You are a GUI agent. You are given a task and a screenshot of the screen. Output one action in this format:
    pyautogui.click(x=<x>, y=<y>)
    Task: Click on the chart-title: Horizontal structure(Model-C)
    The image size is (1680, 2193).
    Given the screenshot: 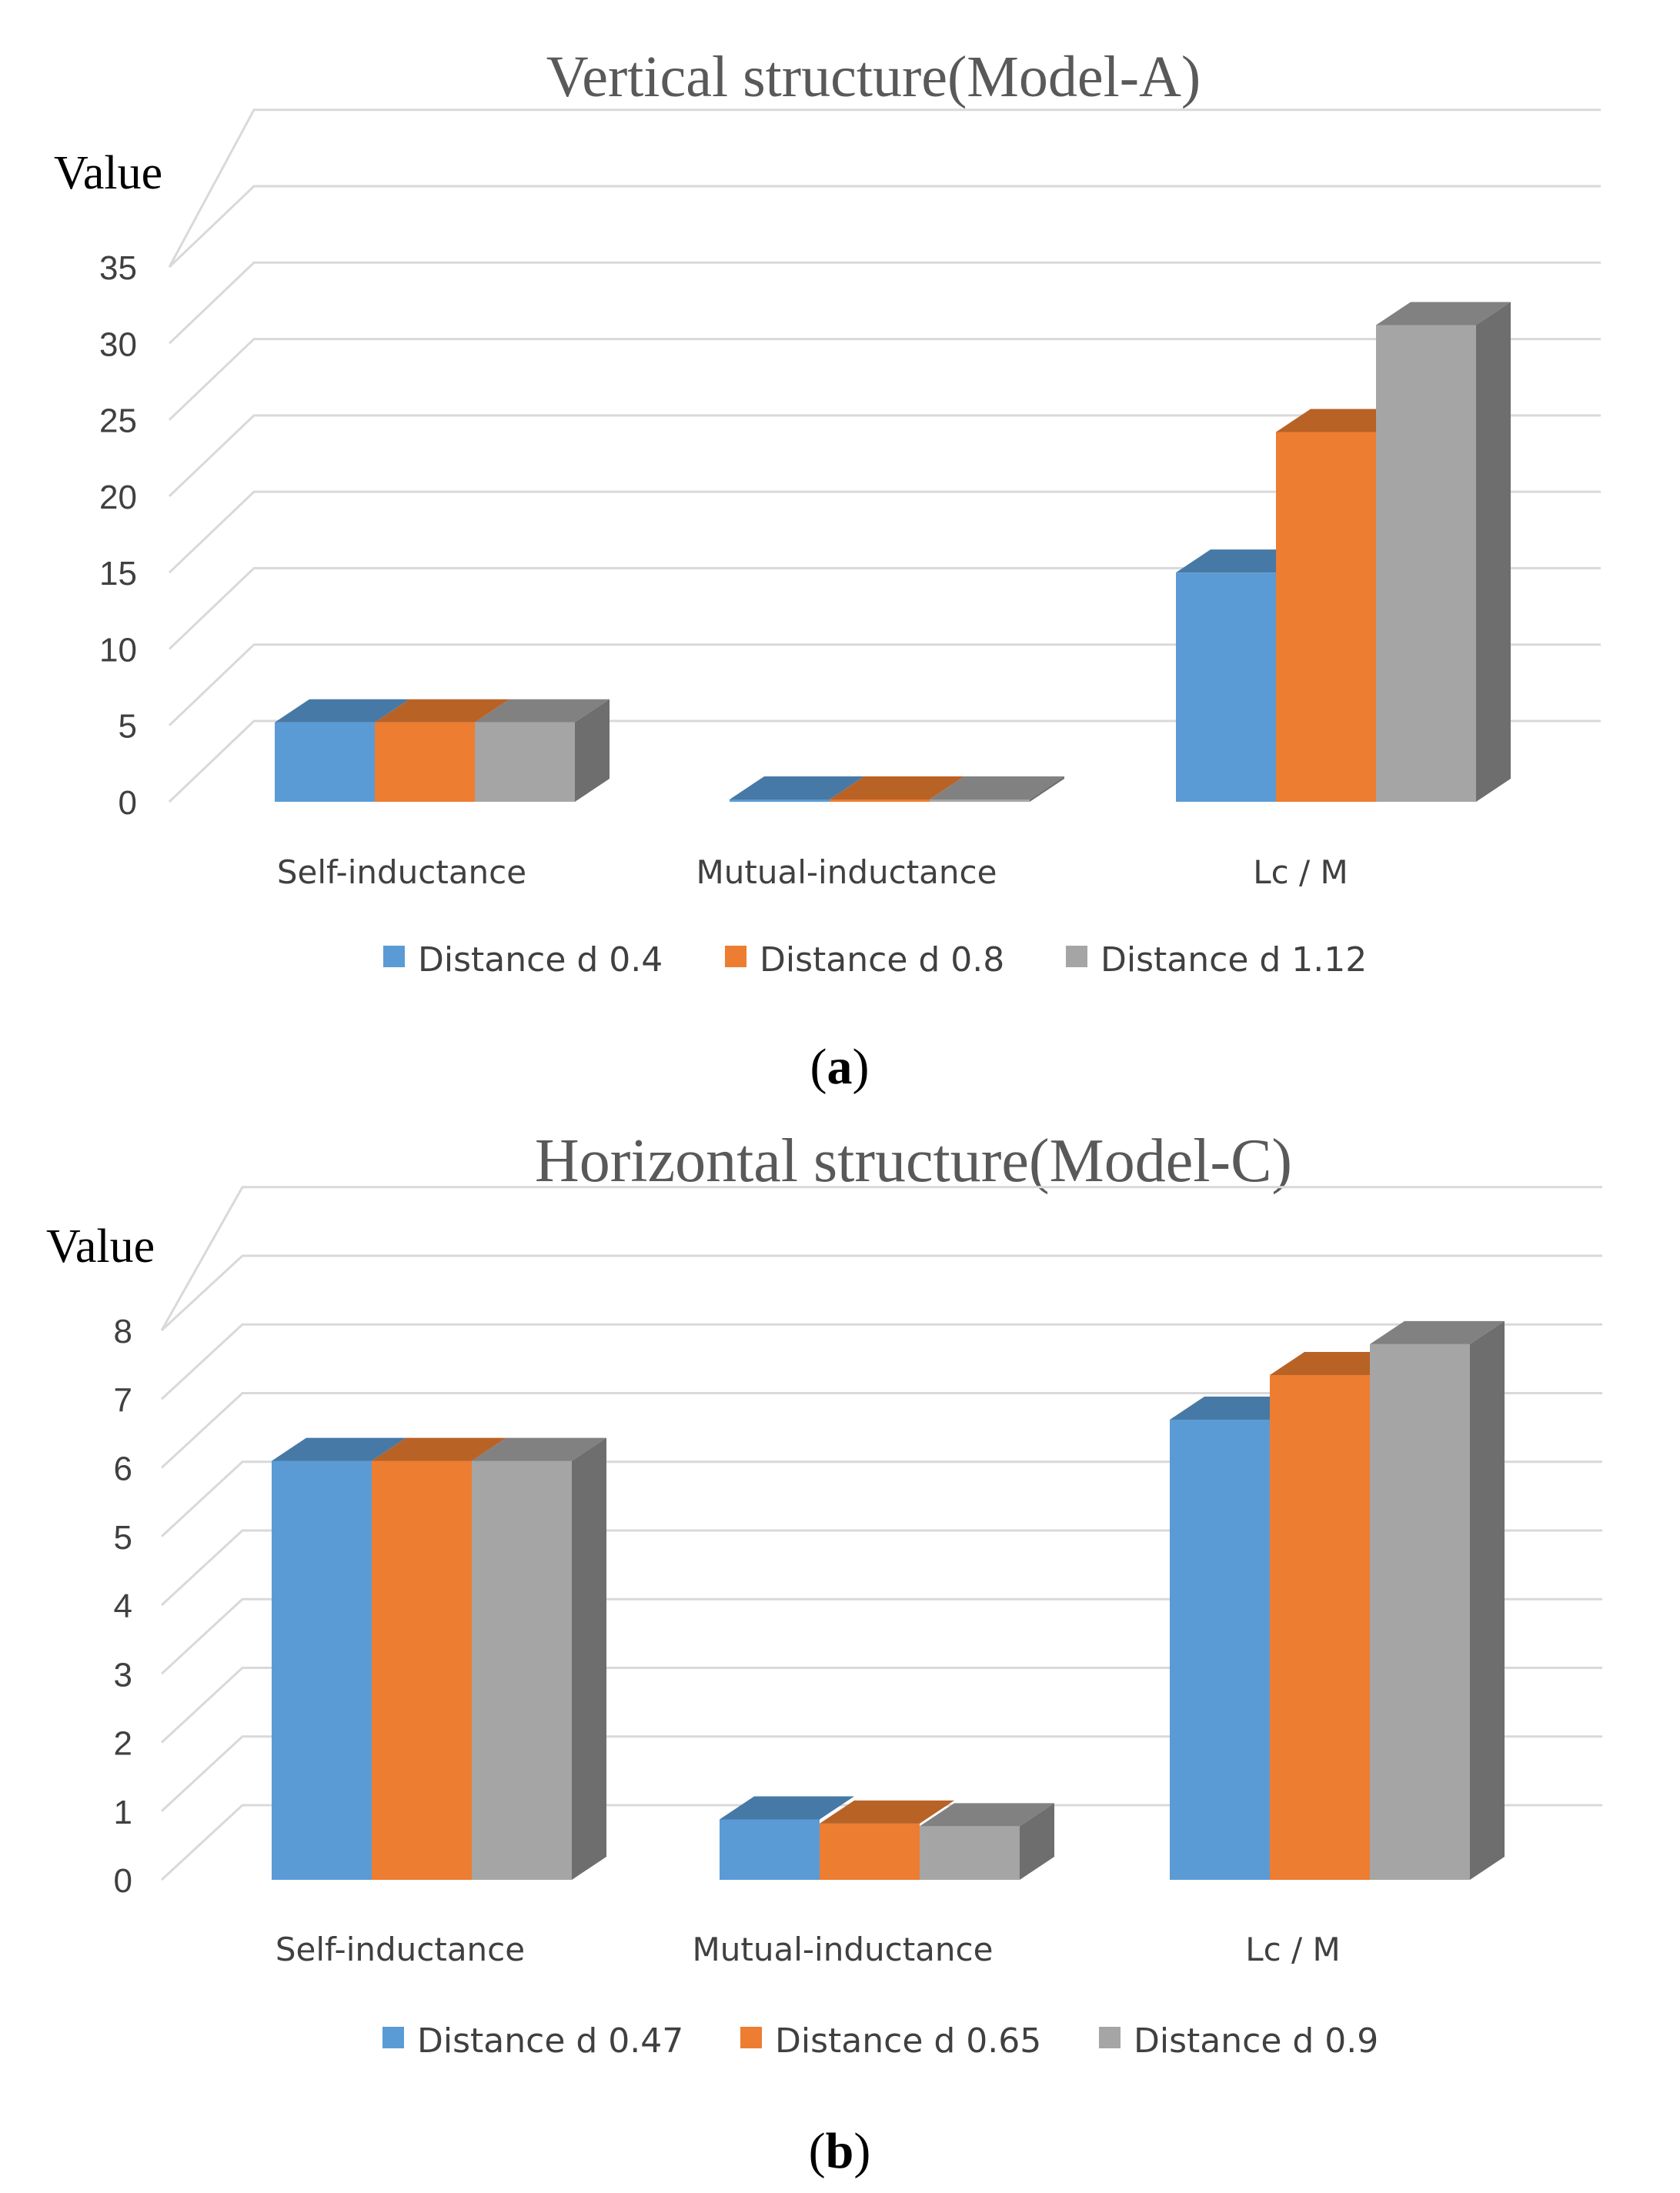 What is the action you would take?
    pyautogui.click(x=914, y=1161)
    